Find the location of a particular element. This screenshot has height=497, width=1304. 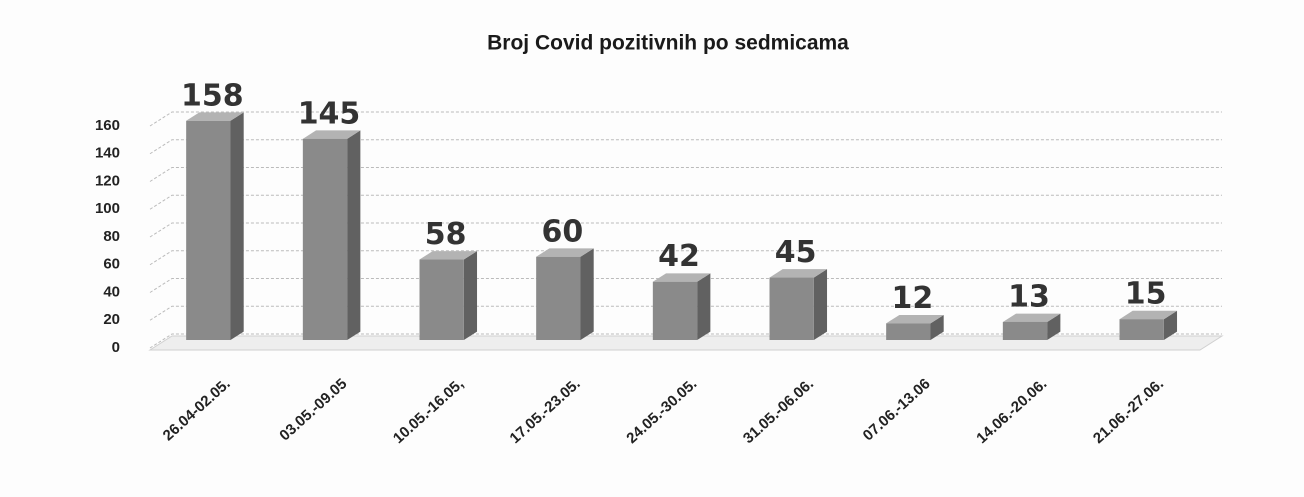

data-label: 60 is located at coordinates (562, 231).